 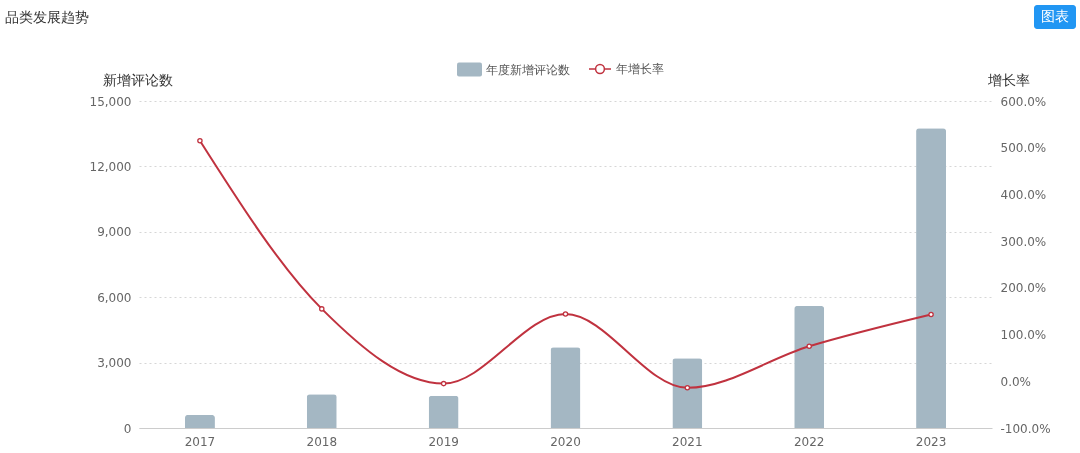 I want to click on legend-label: 年增长率, so click(x=640, y=69).